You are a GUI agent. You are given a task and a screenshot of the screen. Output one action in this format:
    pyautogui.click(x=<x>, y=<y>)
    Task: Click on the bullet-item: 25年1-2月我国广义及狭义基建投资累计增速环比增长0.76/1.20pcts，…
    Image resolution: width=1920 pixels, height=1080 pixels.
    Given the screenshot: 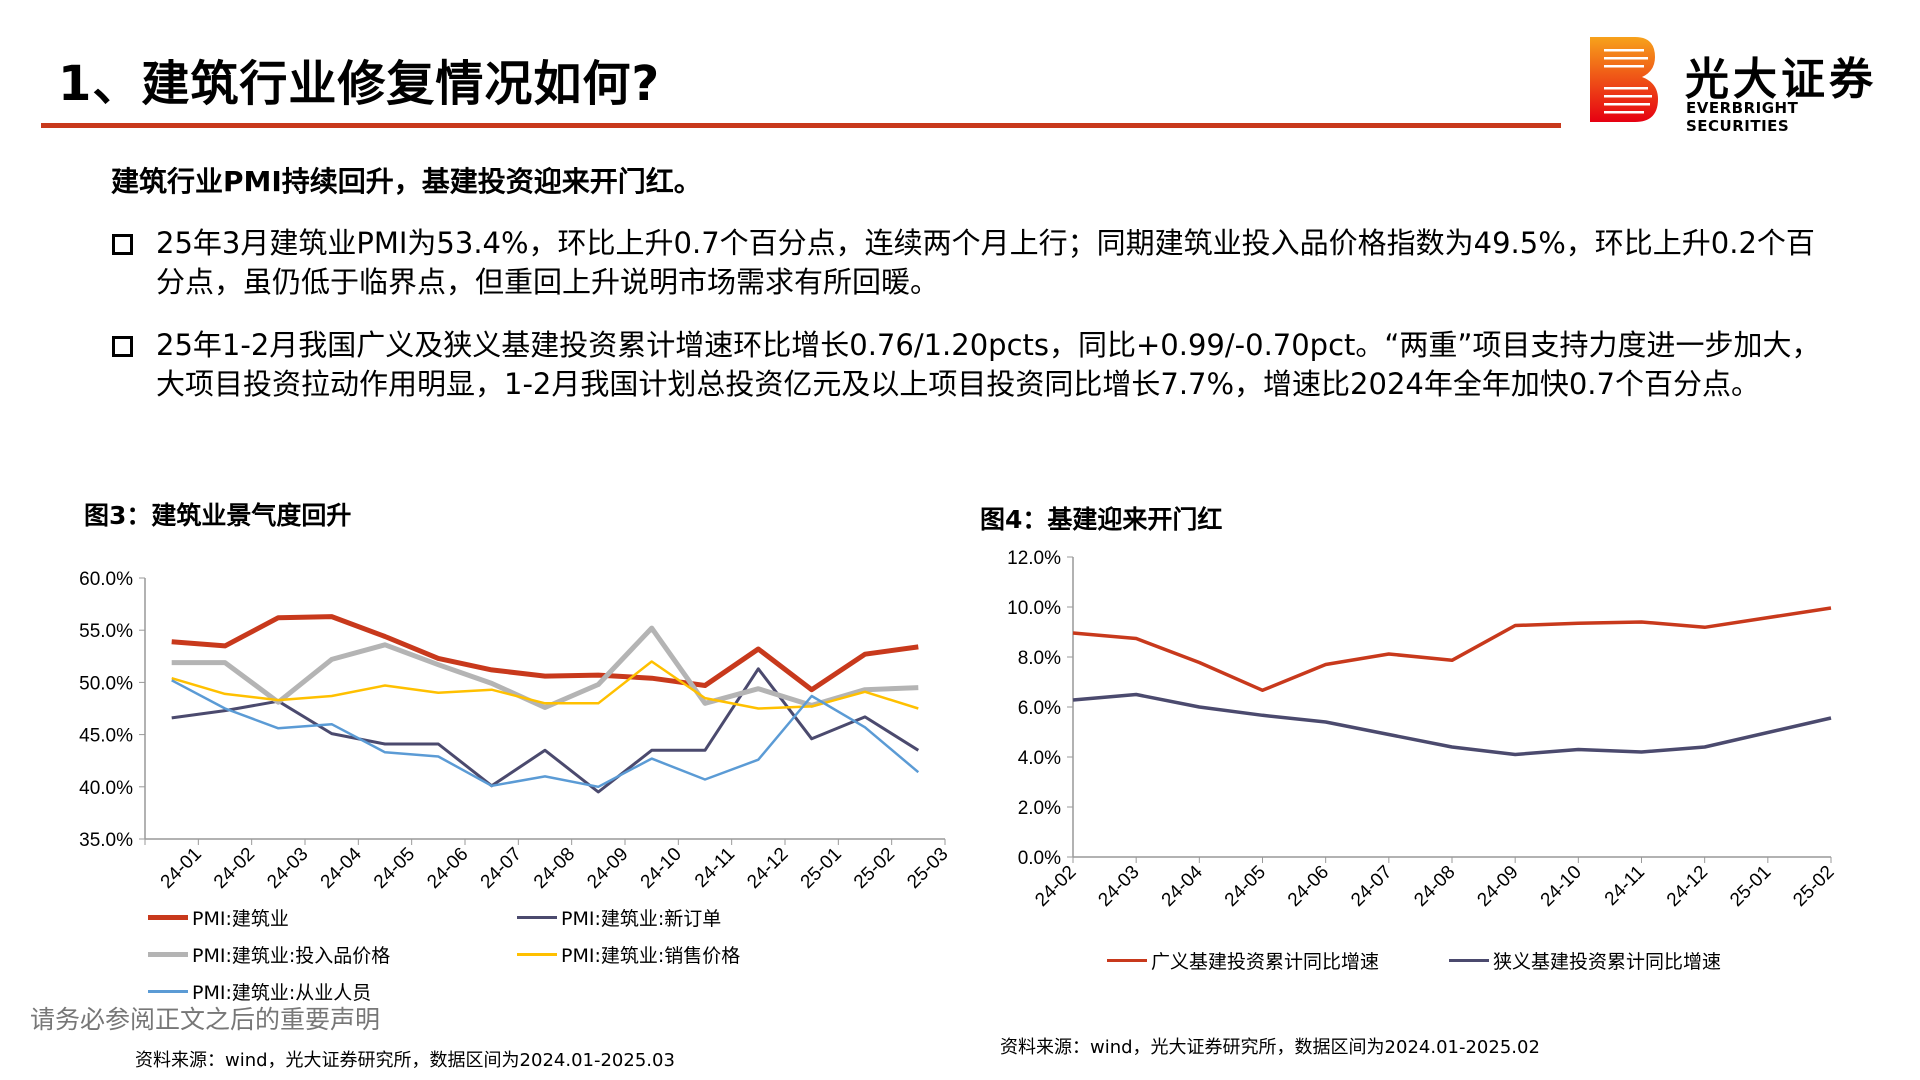 What is the action you would take?
    pyautogui.click(x=974, y=365)
    